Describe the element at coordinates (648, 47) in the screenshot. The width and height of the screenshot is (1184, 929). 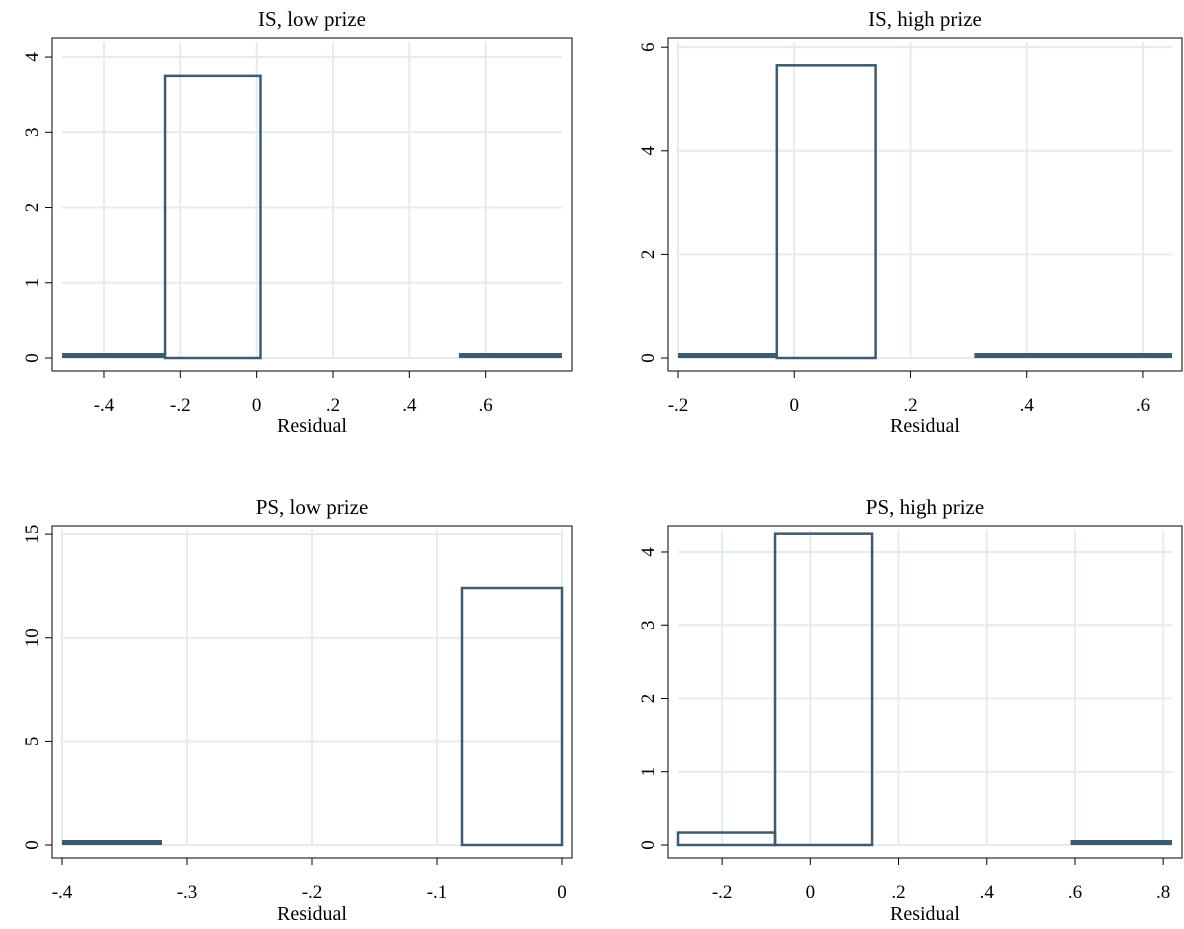
I see `y-tick-label: 6` at that location.